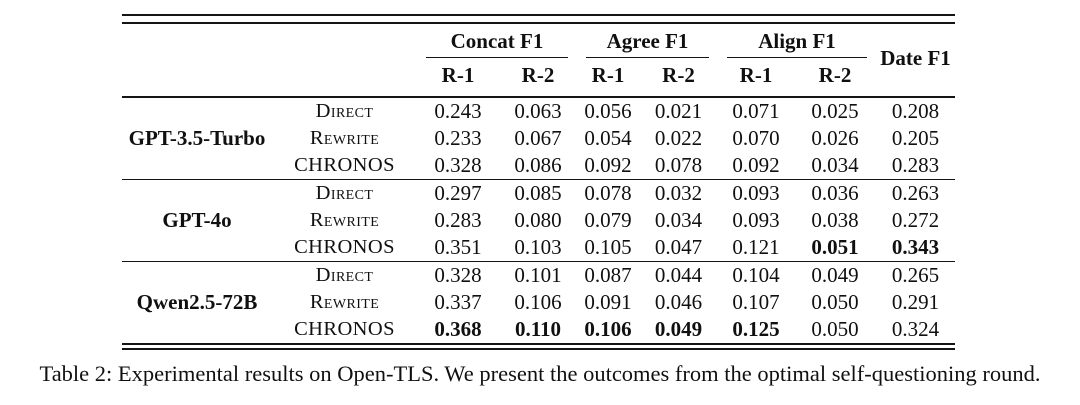  Describe the element at coordinates (756, 275) in the screenshot. I see `value-cell: 0.104` at that location.